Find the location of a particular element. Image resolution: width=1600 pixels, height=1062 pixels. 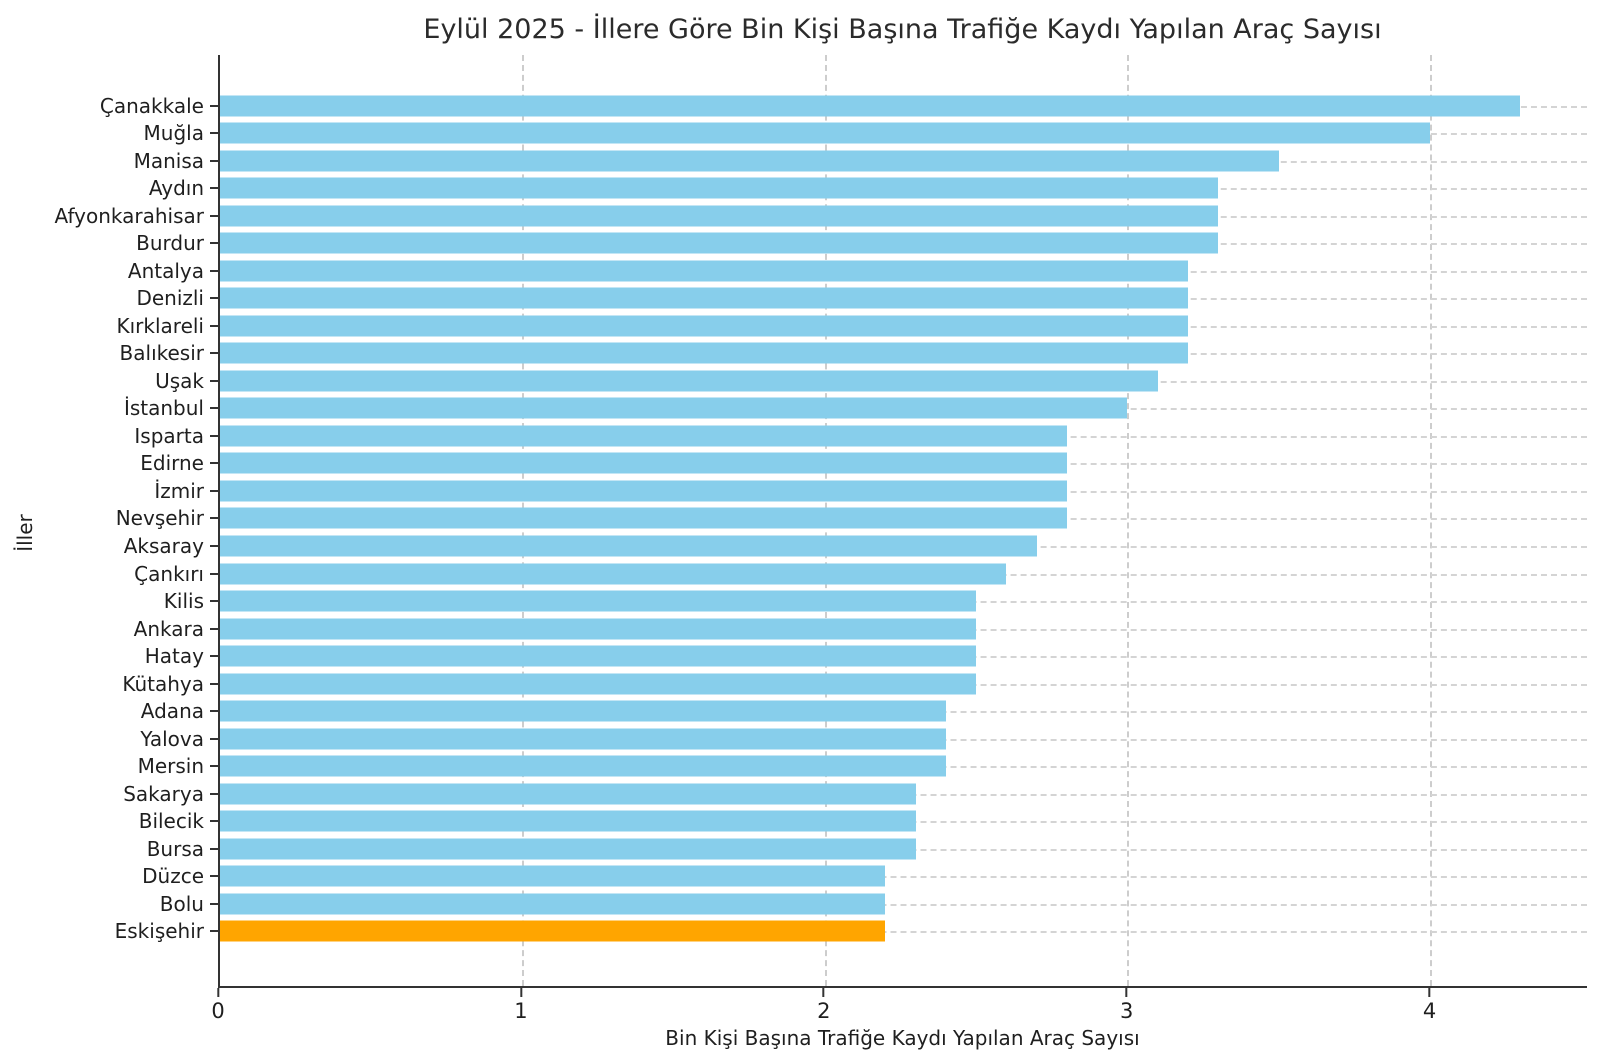

category-label: Kırklareli is located at coordinates (160, 325).